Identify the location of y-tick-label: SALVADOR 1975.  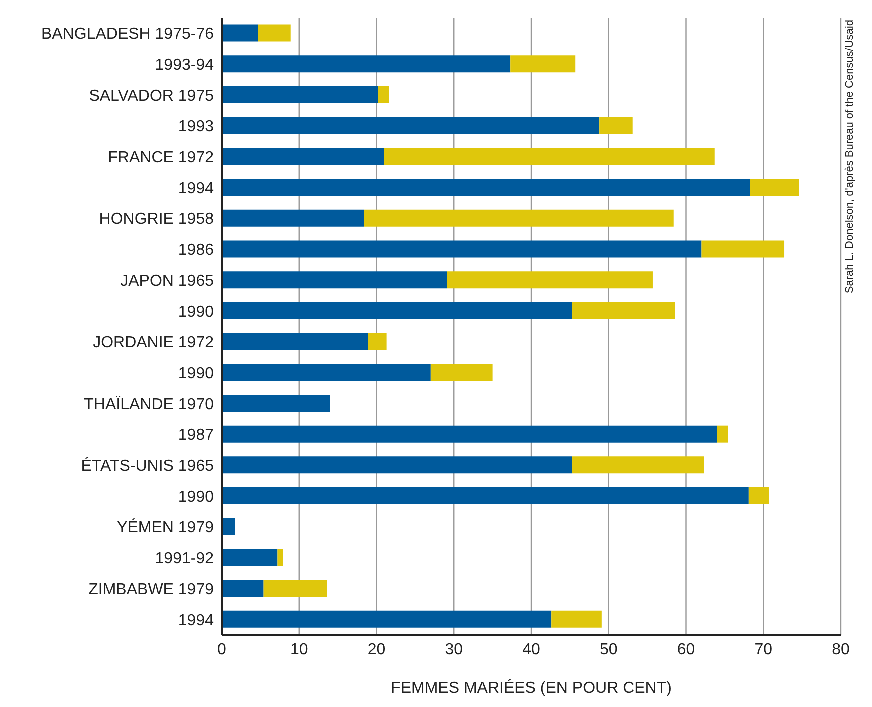
(151, 96).